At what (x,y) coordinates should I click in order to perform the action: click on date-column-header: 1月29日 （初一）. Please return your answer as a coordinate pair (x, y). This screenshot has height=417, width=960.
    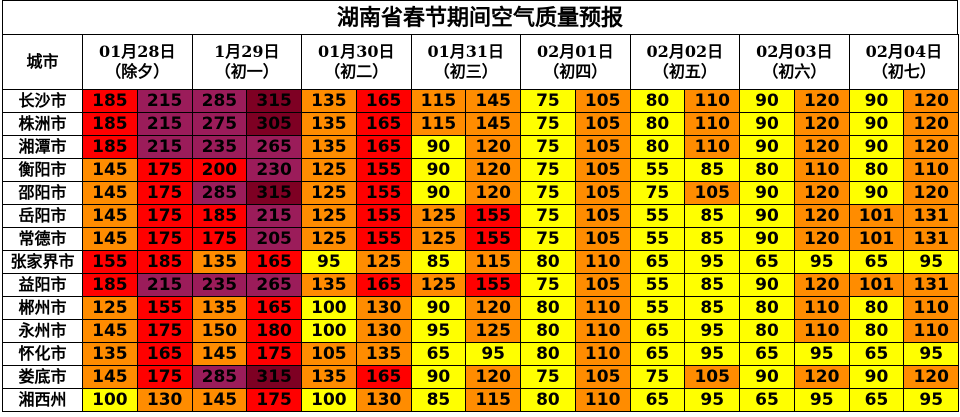
    Looking at the image, I should click on (247, 62).